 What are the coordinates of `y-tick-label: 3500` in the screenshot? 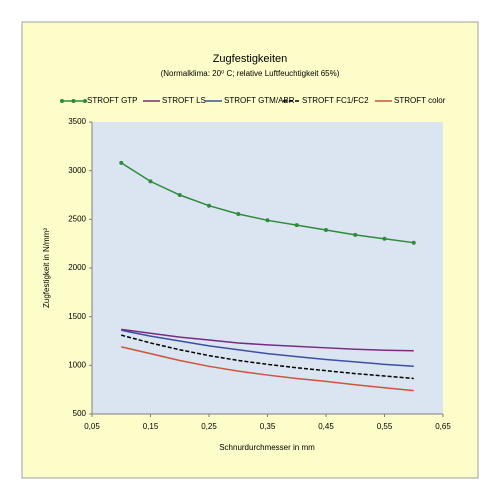 It's located at (77, 121).